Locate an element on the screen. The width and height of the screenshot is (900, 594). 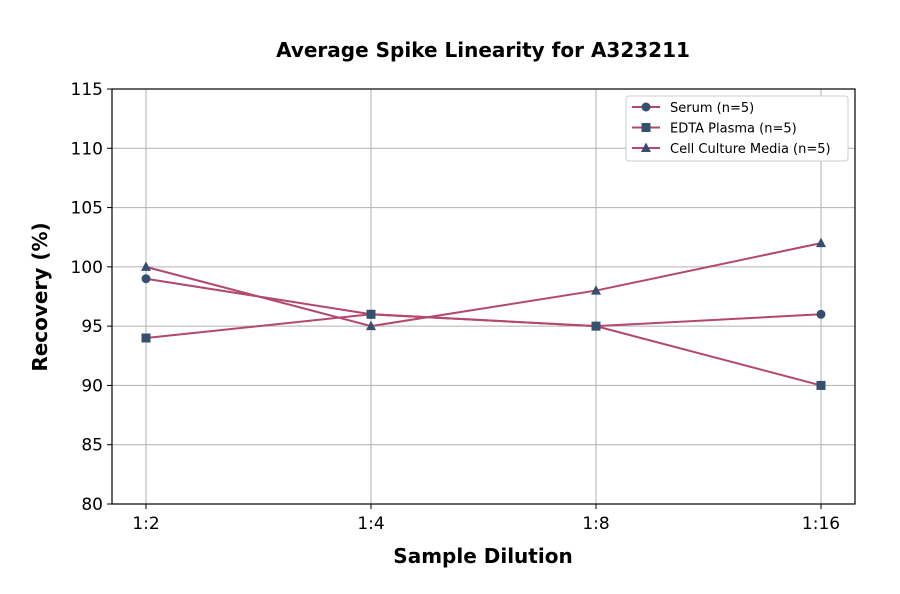
y-tick-label: 100 is located at coordinates (87, 268).